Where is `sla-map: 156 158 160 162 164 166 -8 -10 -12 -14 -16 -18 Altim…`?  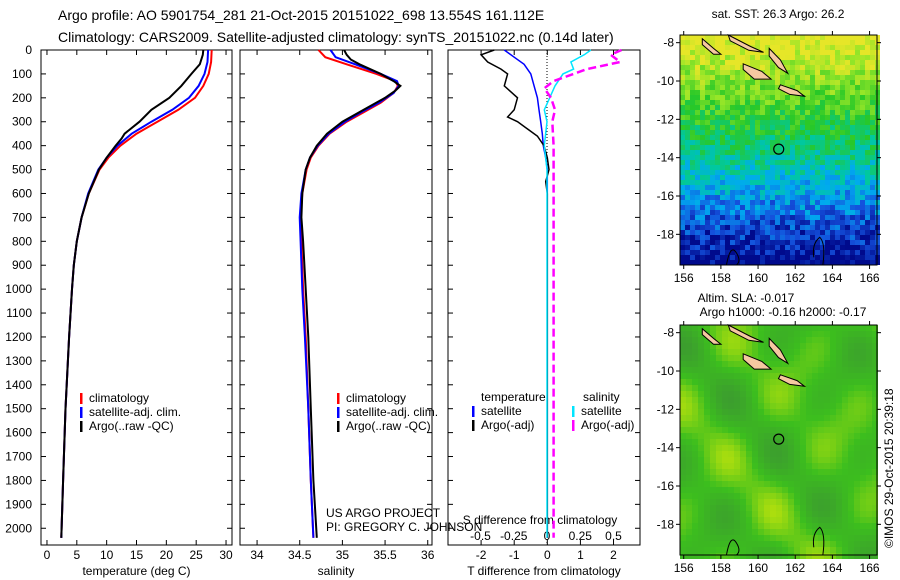 sla-map: 156 158 160 162 164 166 -8 -10 -12 -14 -16 -18 Altim… is located at coordinates (769, 433).